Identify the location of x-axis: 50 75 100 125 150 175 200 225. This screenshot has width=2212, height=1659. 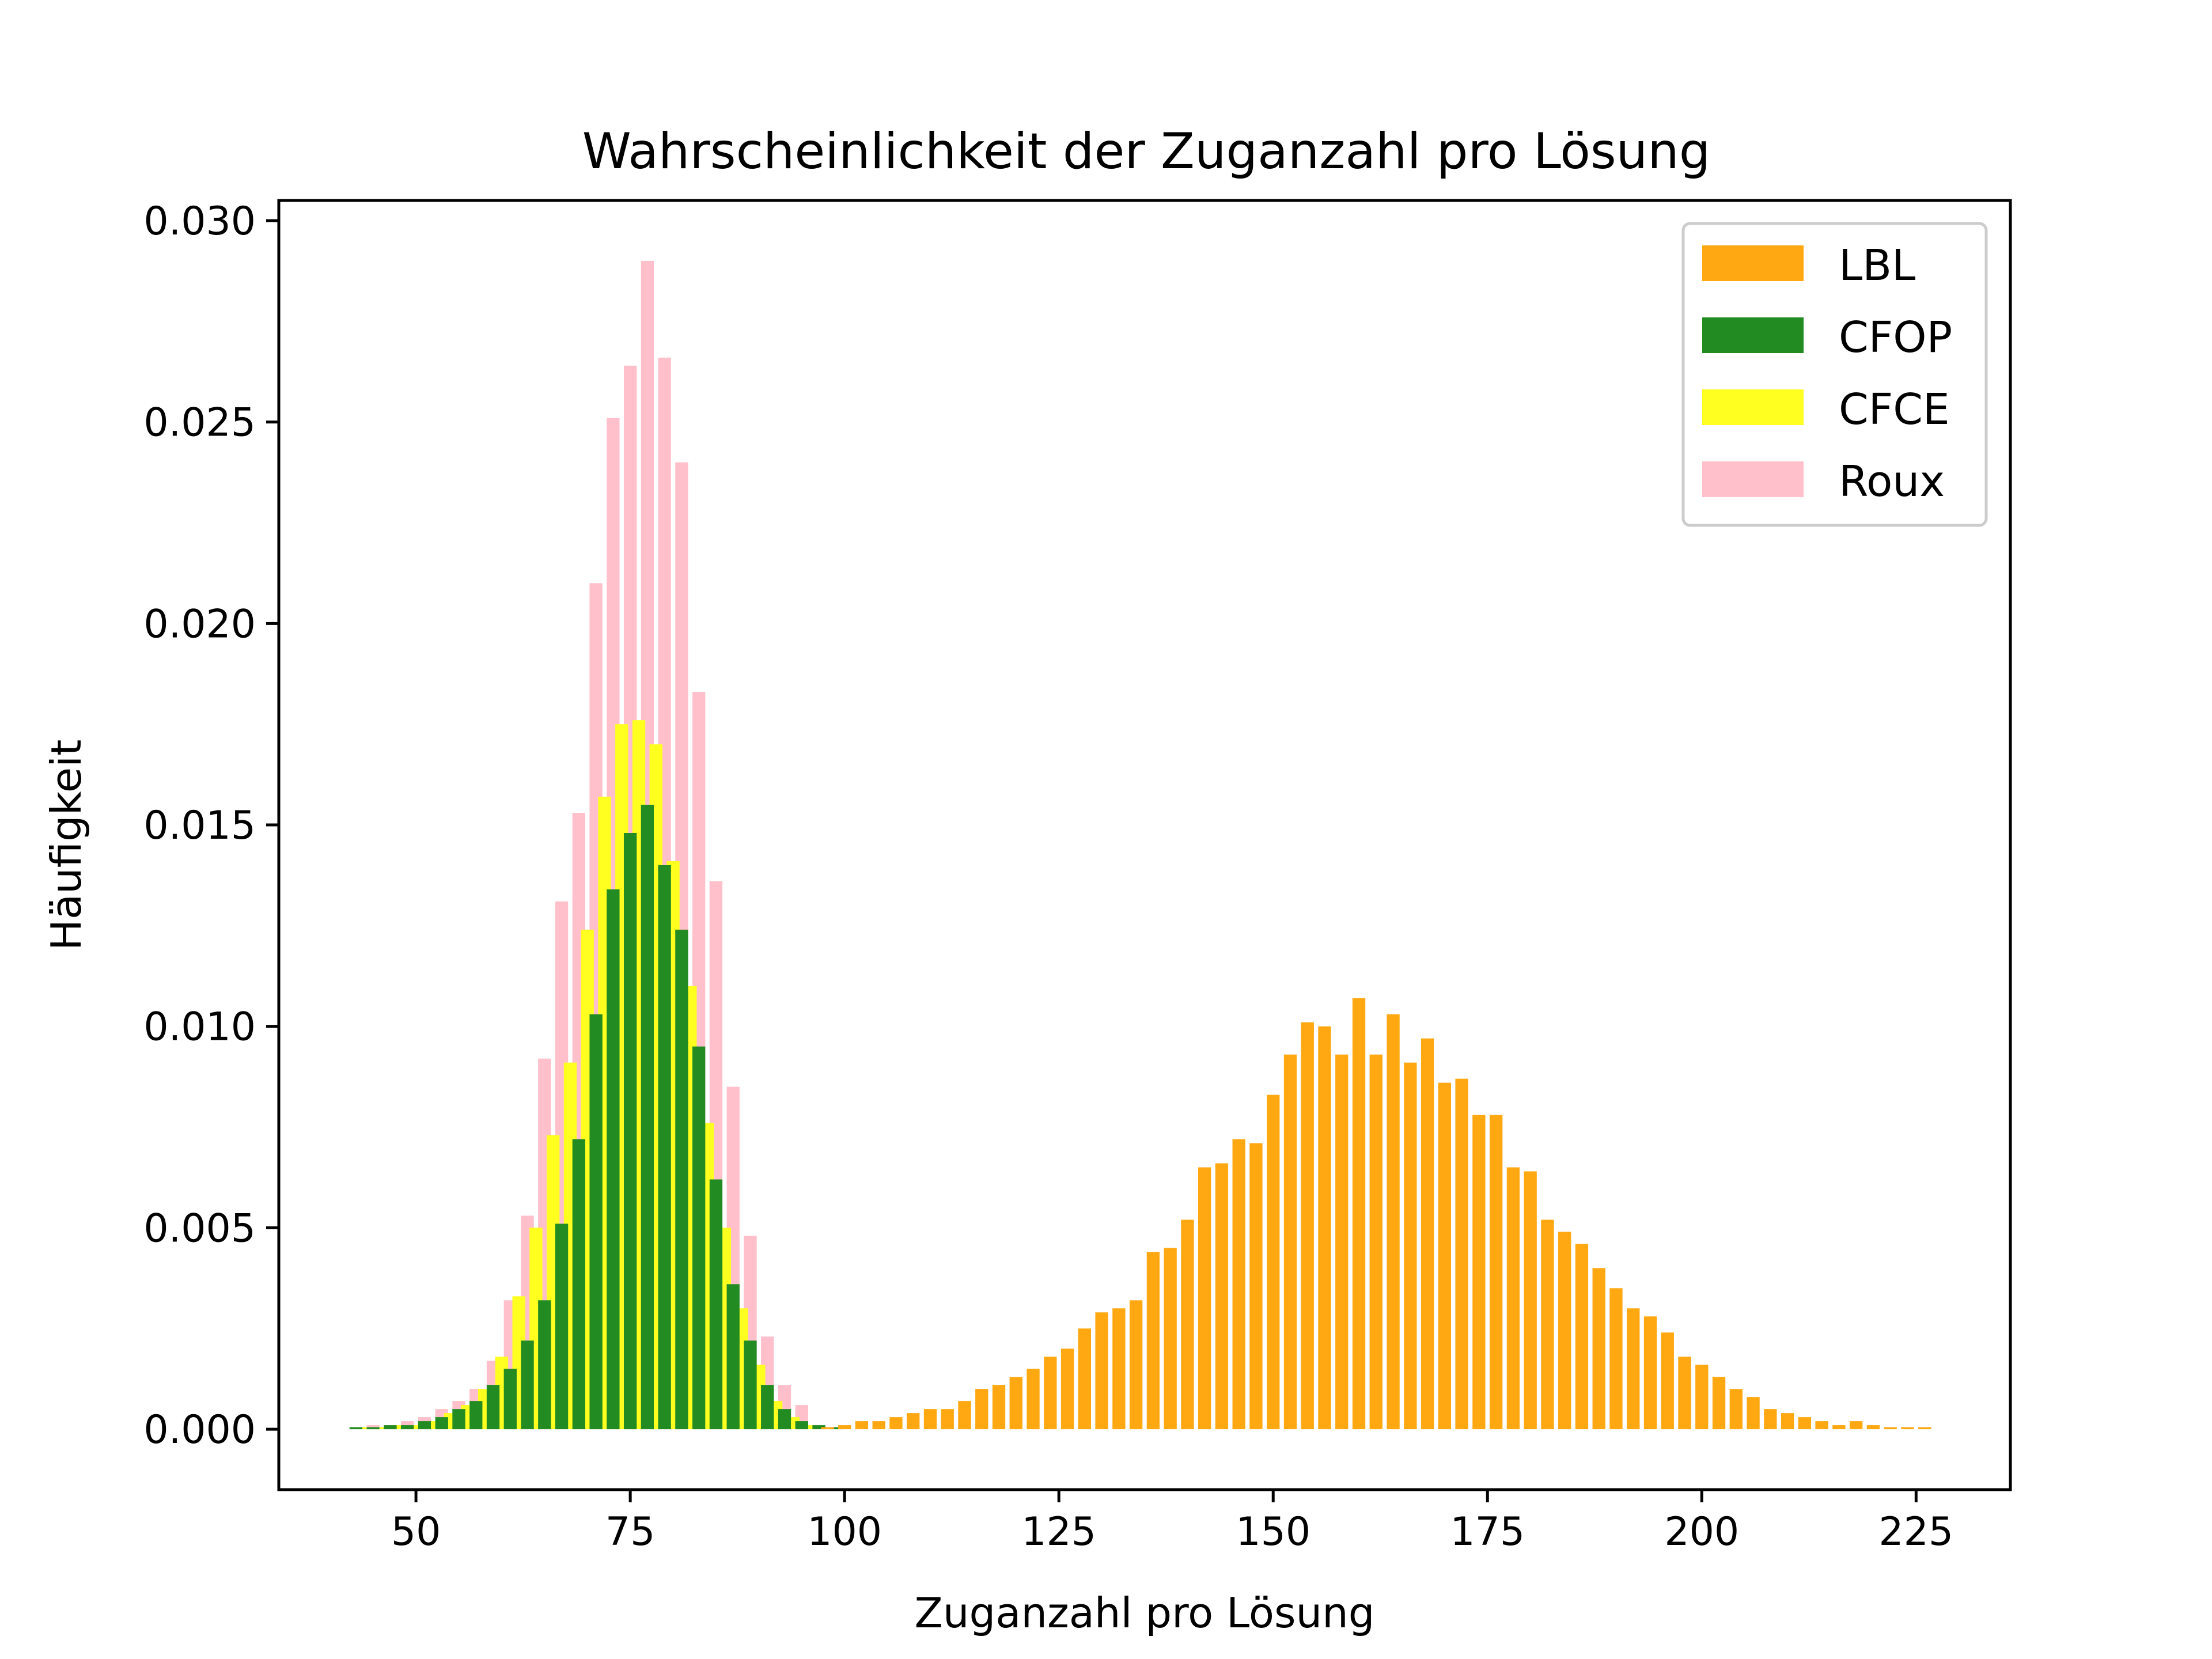
(1172, 1522).